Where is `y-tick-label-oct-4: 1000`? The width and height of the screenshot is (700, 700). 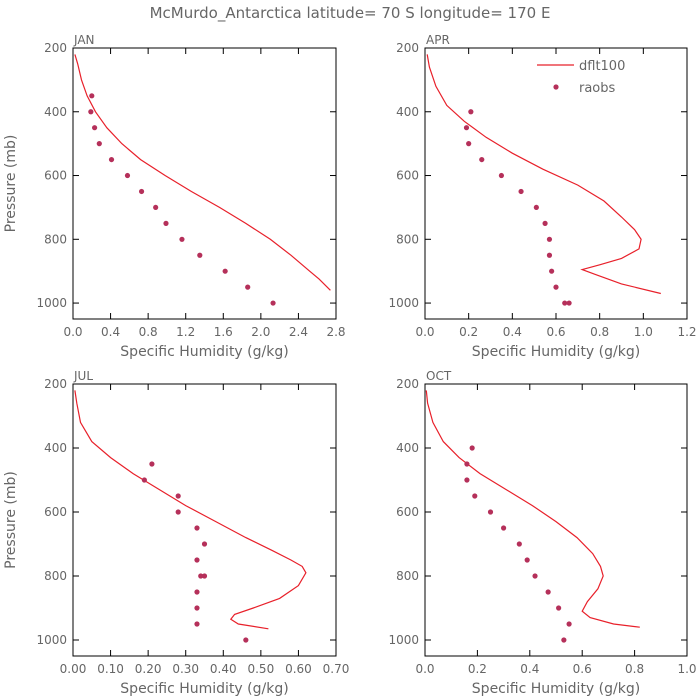 y-tick-label-oct-4: 1000 is located at coordinates (403, 640).